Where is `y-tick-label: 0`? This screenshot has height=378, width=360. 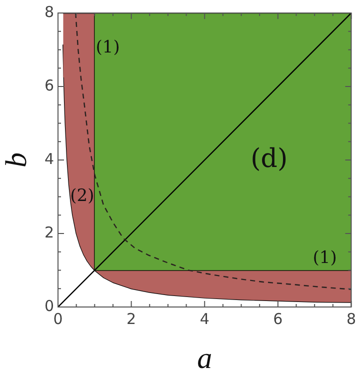 y-tick-label: 0 is located at coordinates (49, 305).